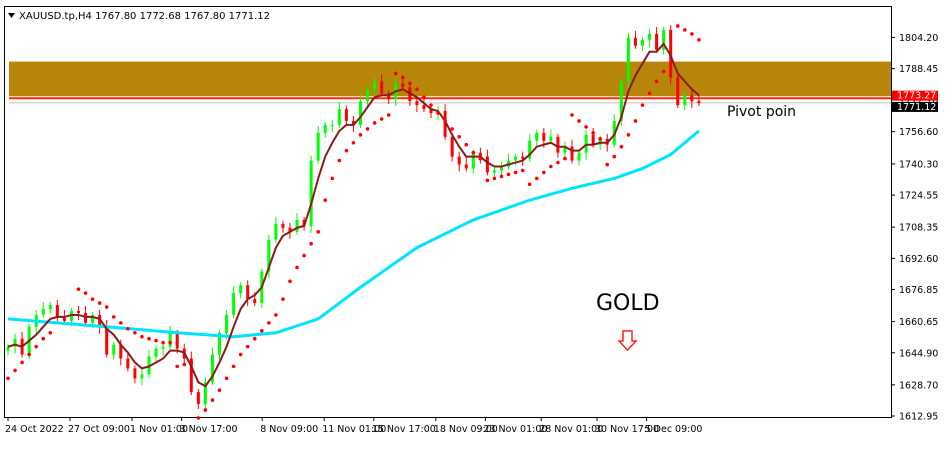 The image size is (946, 455). What do you see at coordinates (515, 429) in the screenshot?
I see `x-tick-label: 23 Nov 01:00` at bounding box center [515, 429].